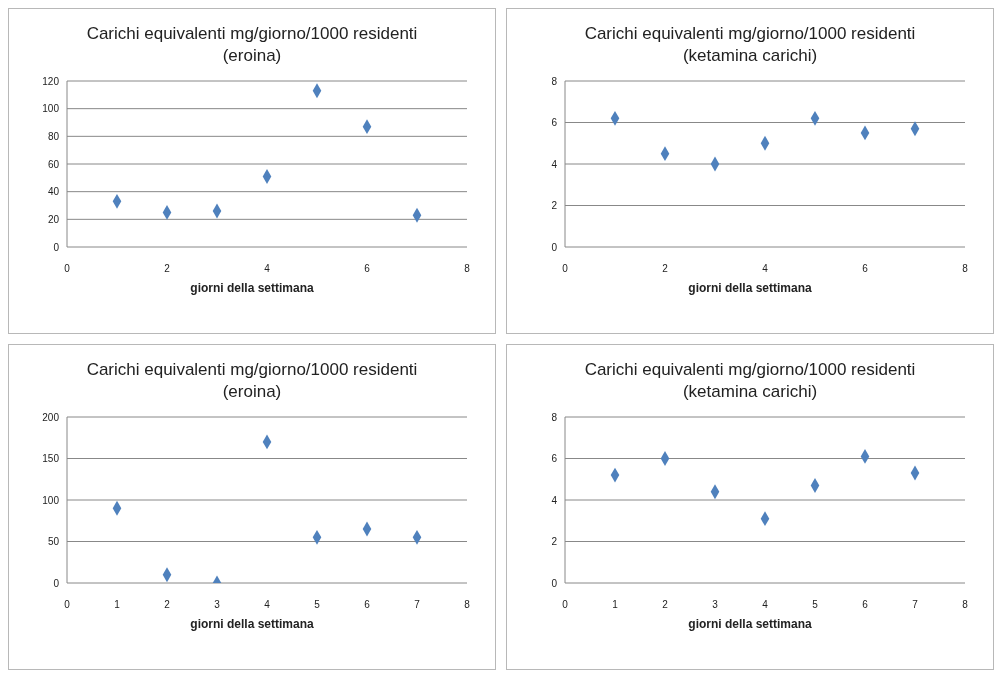  Describe the element at coordinates (51, 81) in the screenshot. I see `y-tick-label: 120` at that location.